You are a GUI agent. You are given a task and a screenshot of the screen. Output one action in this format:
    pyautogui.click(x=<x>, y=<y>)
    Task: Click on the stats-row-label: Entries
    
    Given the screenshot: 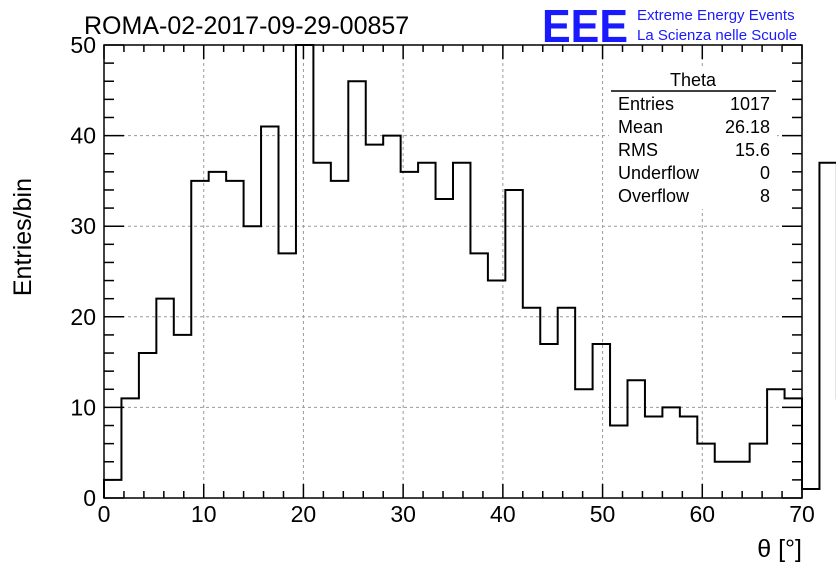 What is the action you would take?
    pyautogui.click(x=646, y=104)
    